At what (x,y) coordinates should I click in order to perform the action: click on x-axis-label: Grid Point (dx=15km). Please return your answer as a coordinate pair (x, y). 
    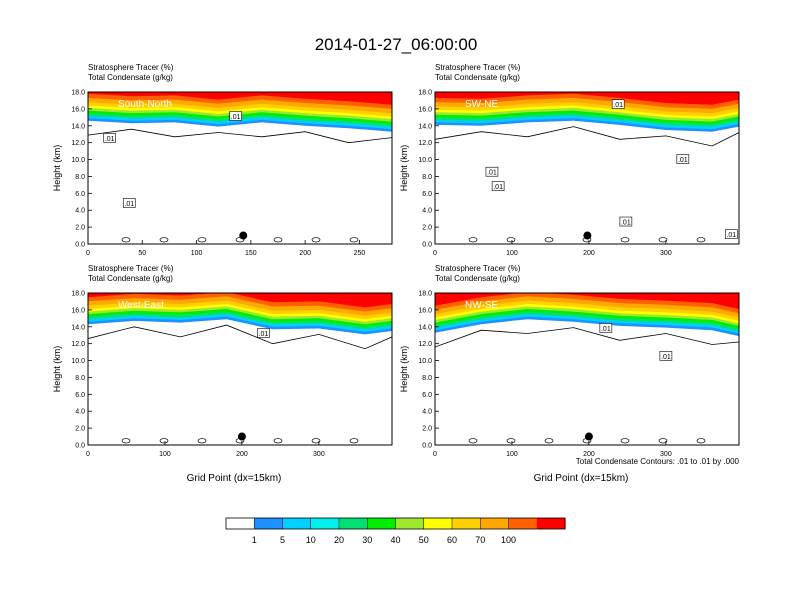
    Looking at the image, I should click on (581, 478).